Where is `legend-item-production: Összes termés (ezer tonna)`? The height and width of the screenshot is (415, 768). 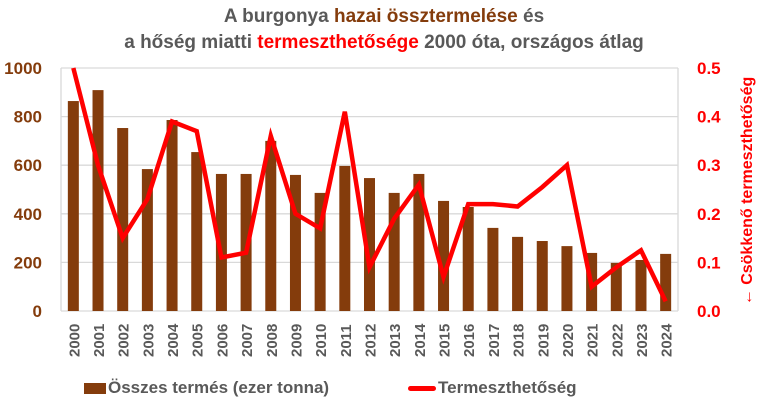
legend-item-production: Összes termés (ezer tonna) is located at coordinates (206, 388).